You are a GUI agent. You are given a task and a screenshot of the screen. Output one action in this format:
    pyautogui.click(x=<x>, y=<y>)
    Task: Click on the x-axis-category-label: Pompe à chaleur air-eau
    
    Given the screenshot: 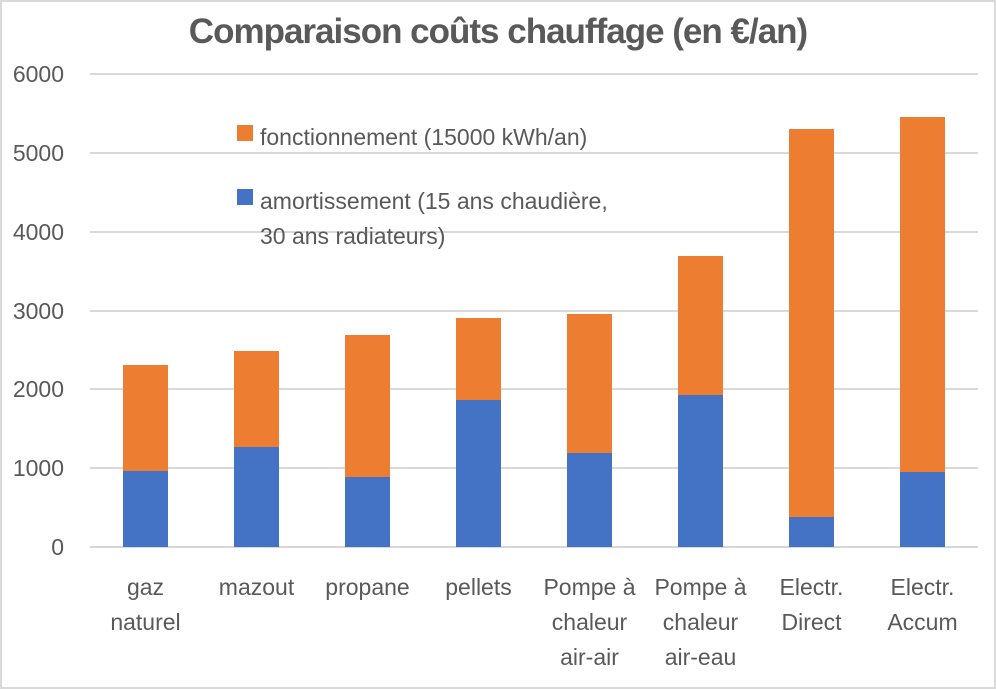 What is the action you would take?
    pyautogui.click(x=700, y=622)
    